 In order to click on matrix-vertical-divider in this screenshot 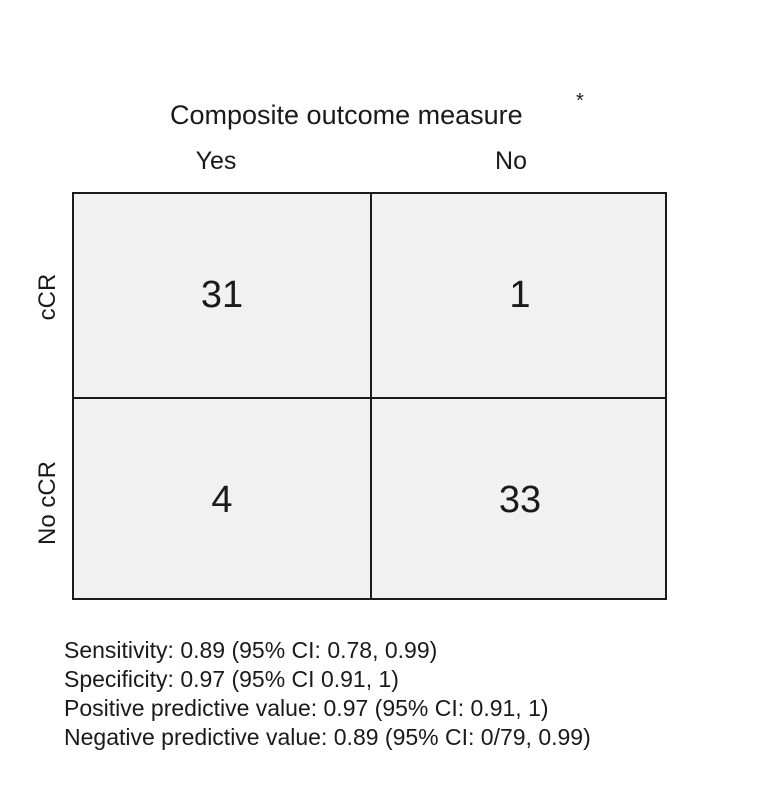, I will do `click(371, 396)`.